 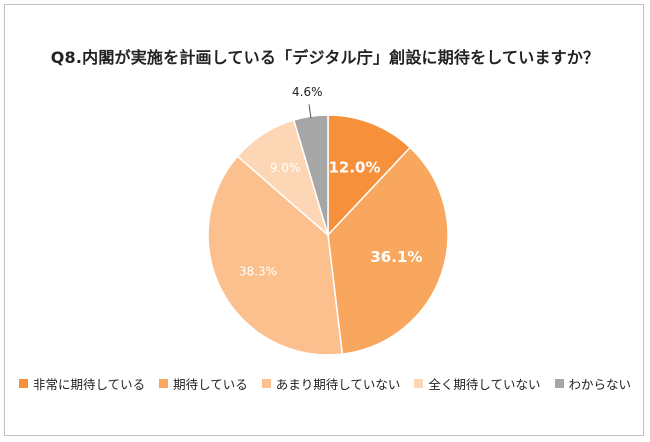 I want to click on legend-label: 非常に期待している, so click(x=89, y=384).